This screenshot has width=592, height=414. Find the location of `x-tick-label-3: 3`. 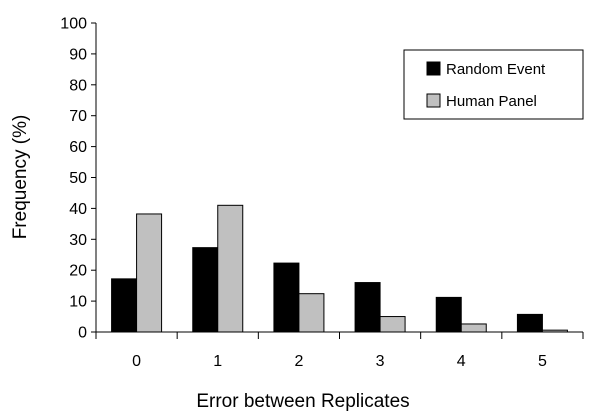

x-tick-label-3: 3 is located at coordinates (380, 361).